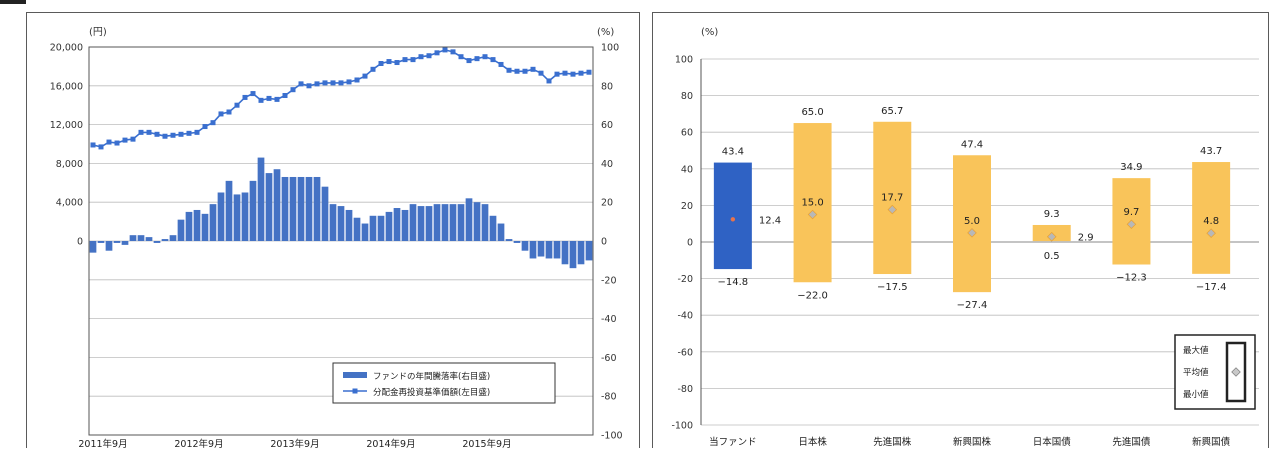 This screenshot has width=1272, height=453. I want to click on y-unit: (%), so click(709, 32).